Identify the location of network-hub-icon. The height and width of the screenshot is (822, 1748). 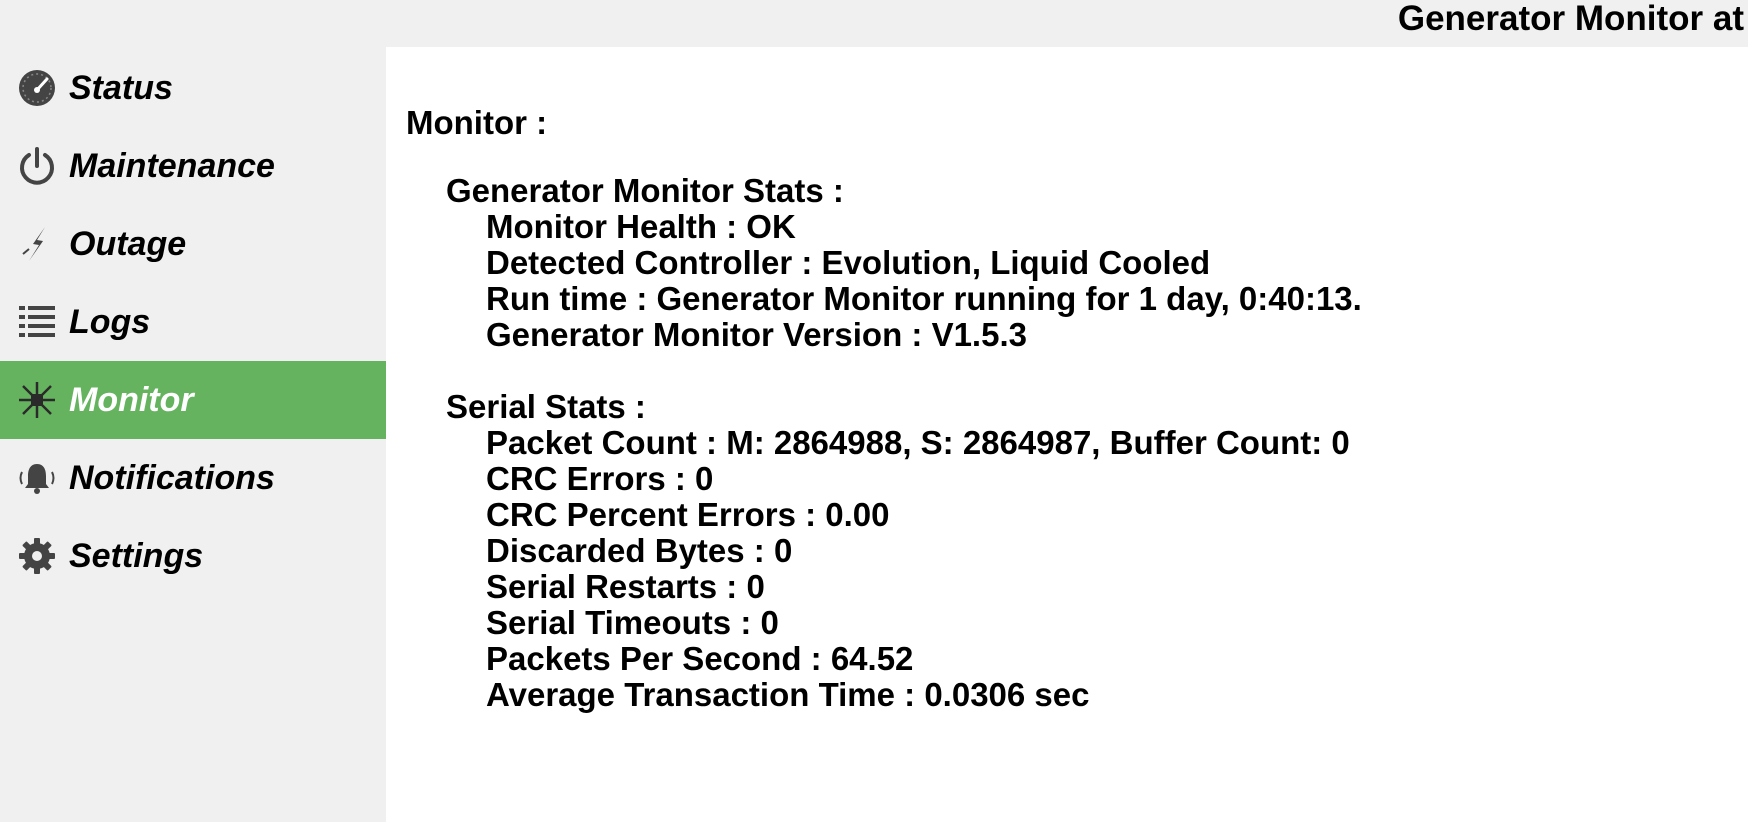
(37, 400).